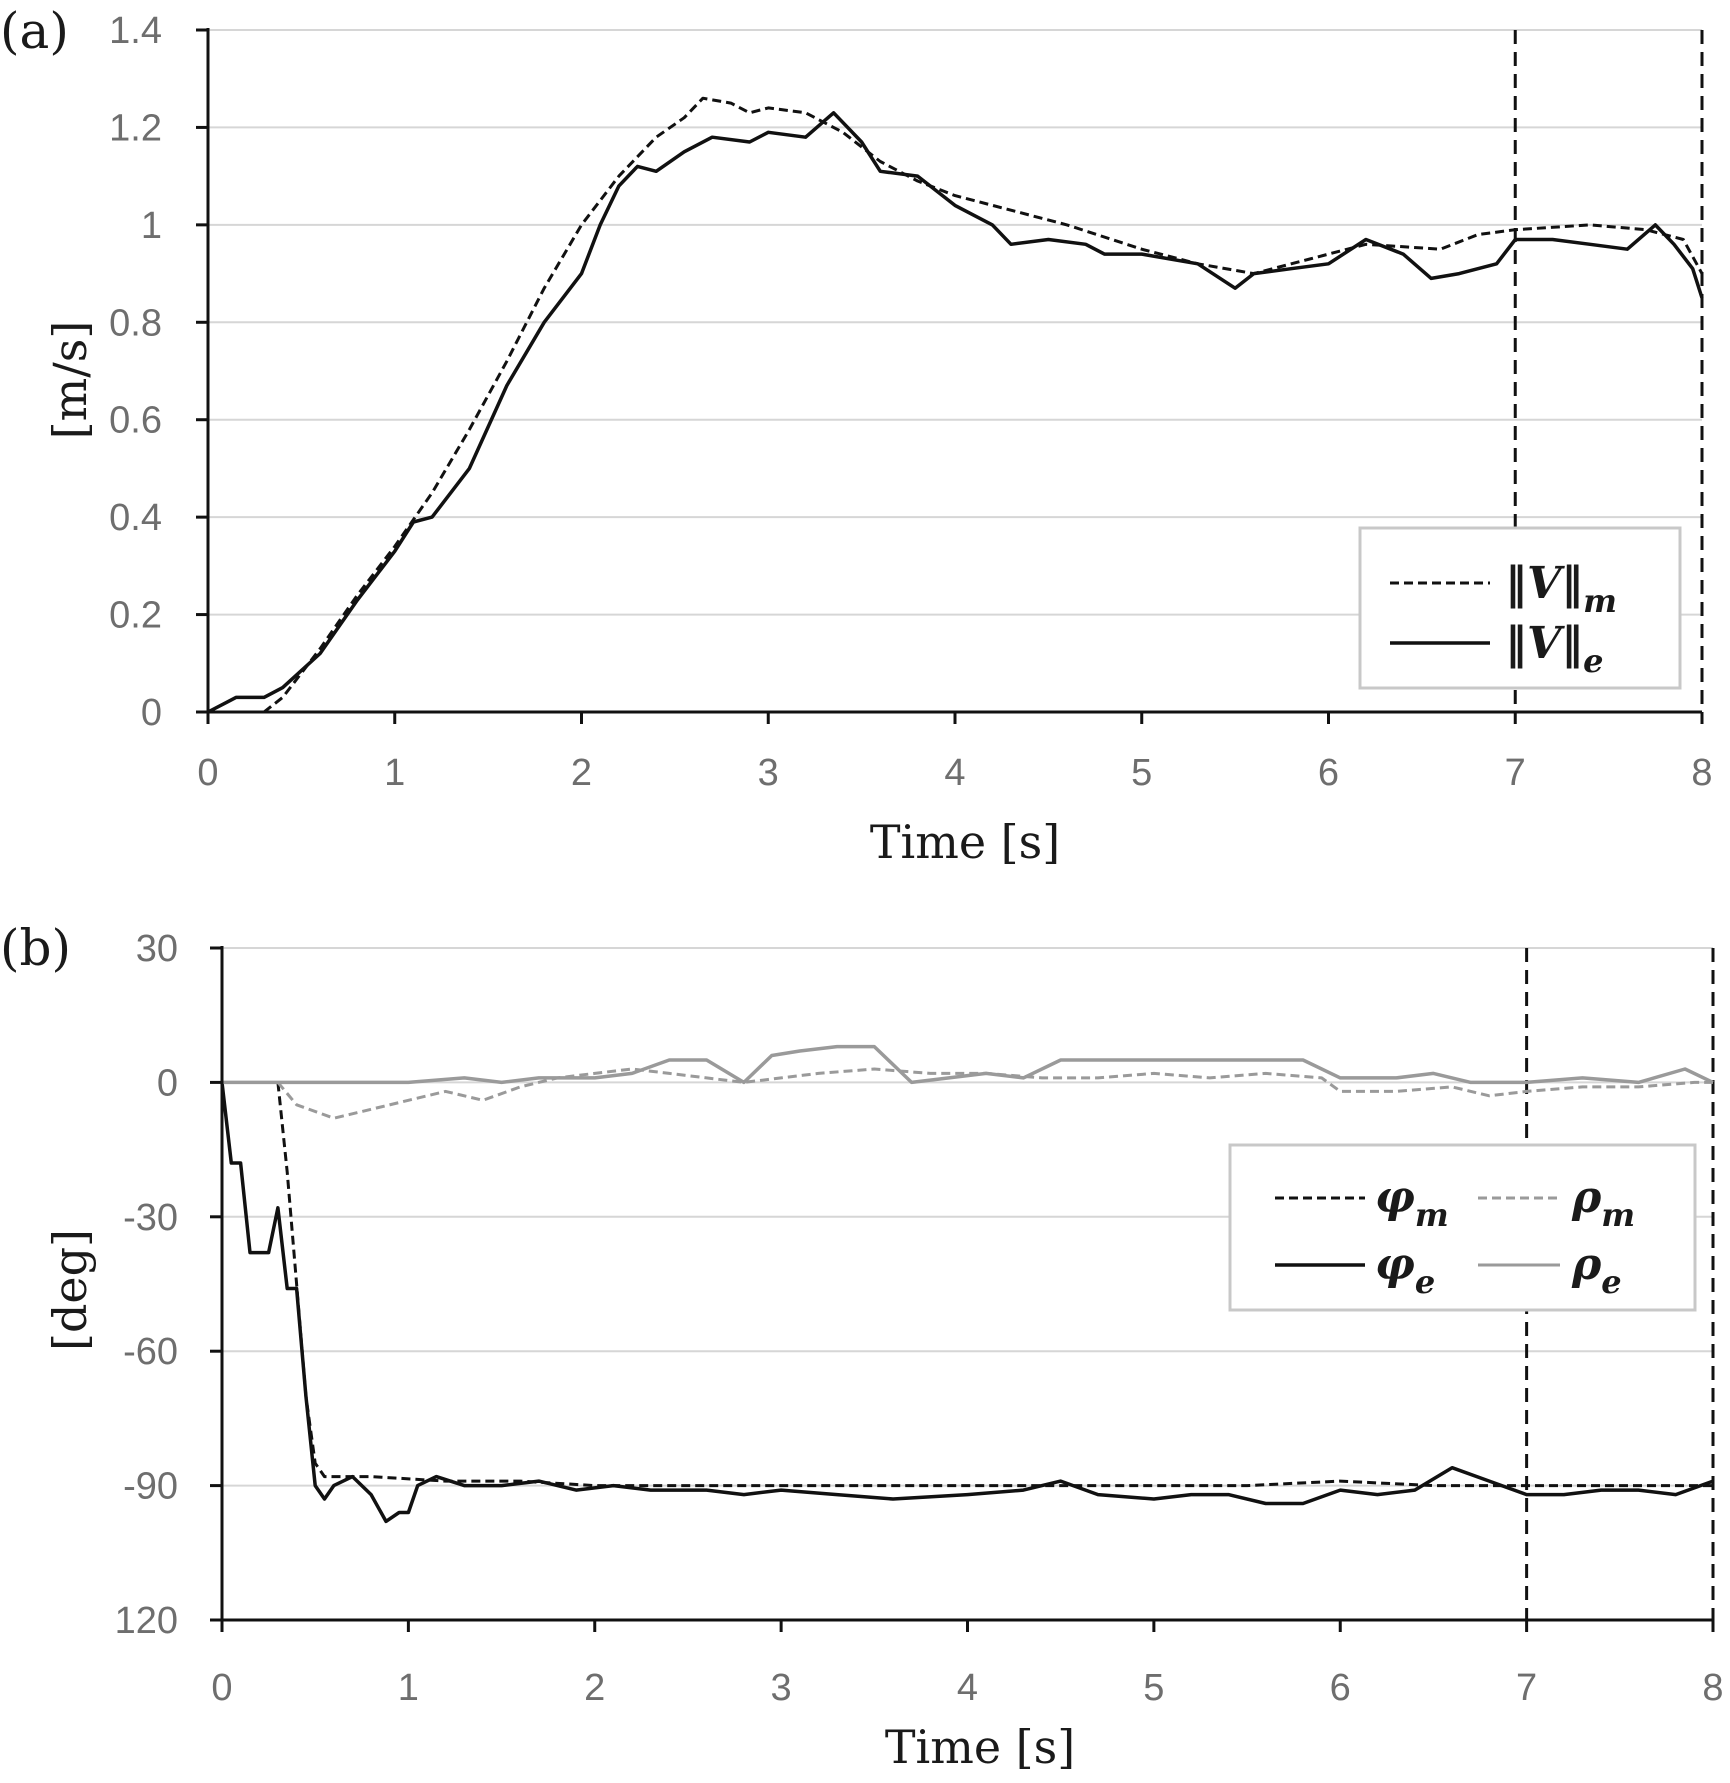  Describe the element at coordinates (1515, 773) in the screenshot. I see `x-tick-label-a-7: 7` at that location.